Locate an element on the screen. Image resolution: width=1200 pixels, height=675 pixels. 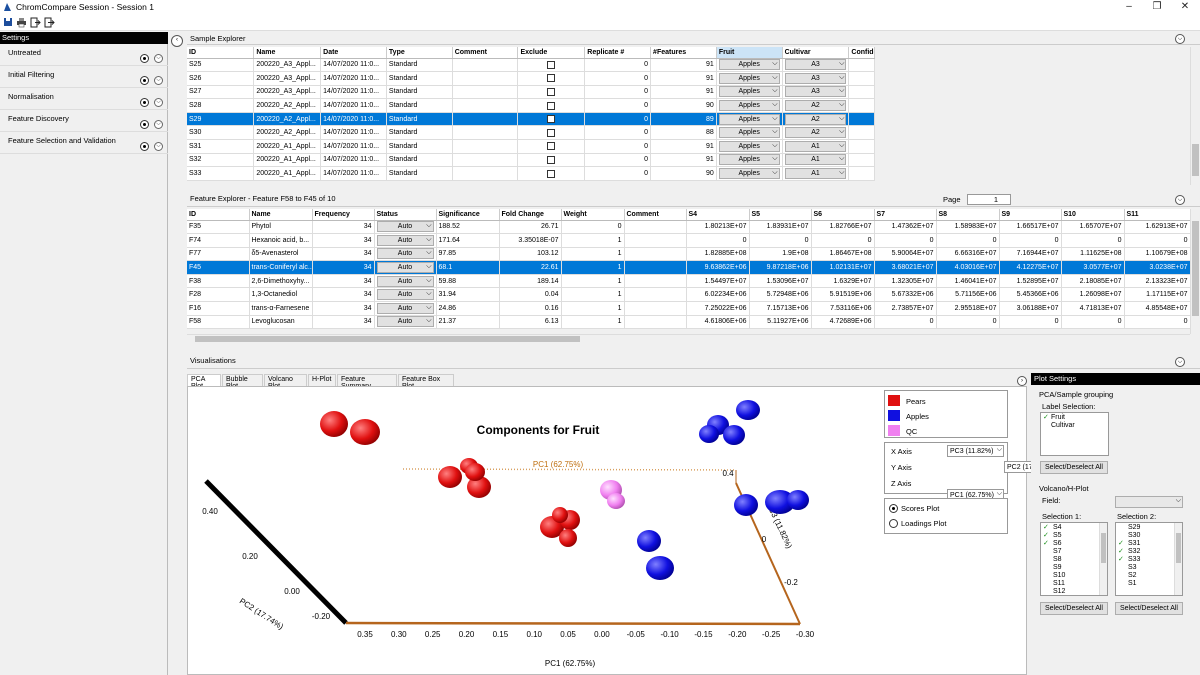
sample-column-header: Replicate # is located at coordinates (618, 53).